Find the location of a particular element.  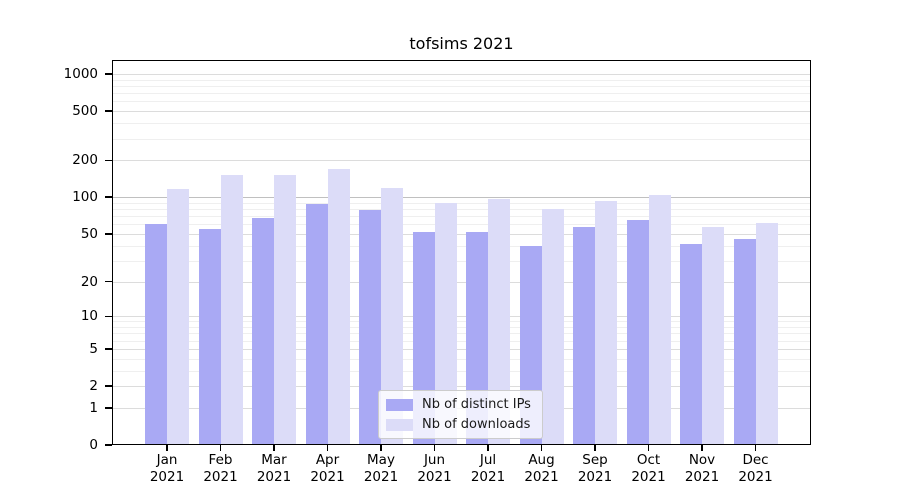

x-tick-month: Sep is located at coordinates (595, 460).